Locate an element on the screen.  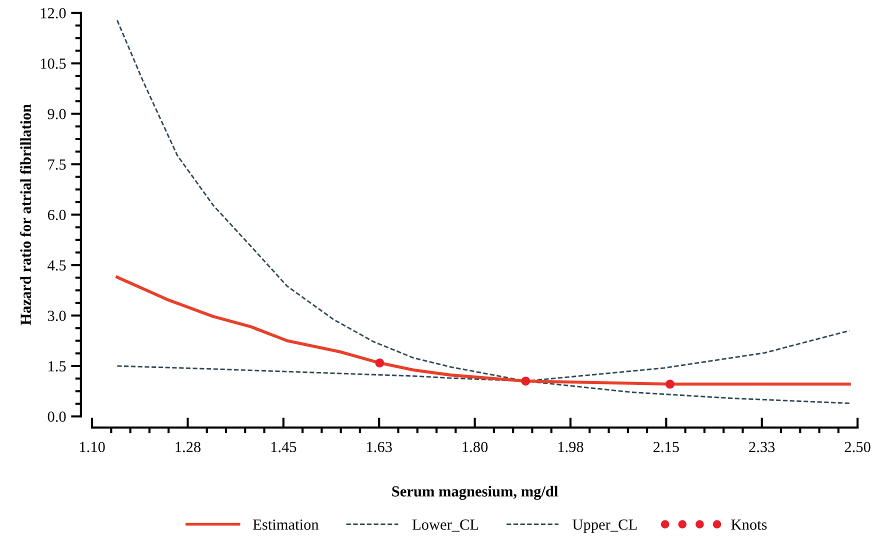
x-tick-label: 1.80 is located at coordinates (475, 447).